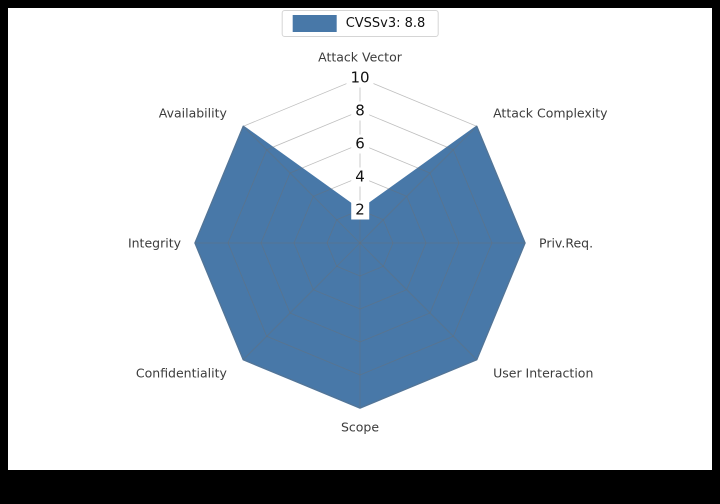 The image size is (720, 504). Describe the element at coordinates (314, 23) in the screenshot. I see `legend-swatch` at that location.